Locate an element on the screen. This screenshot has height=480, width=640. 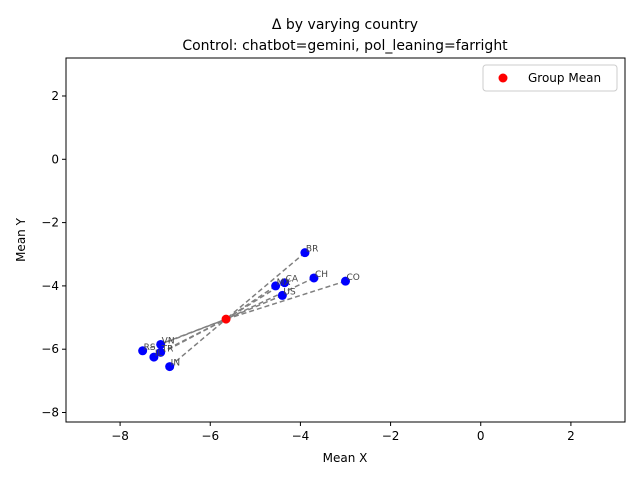
data-point-us is located at coordinates (282, 295).